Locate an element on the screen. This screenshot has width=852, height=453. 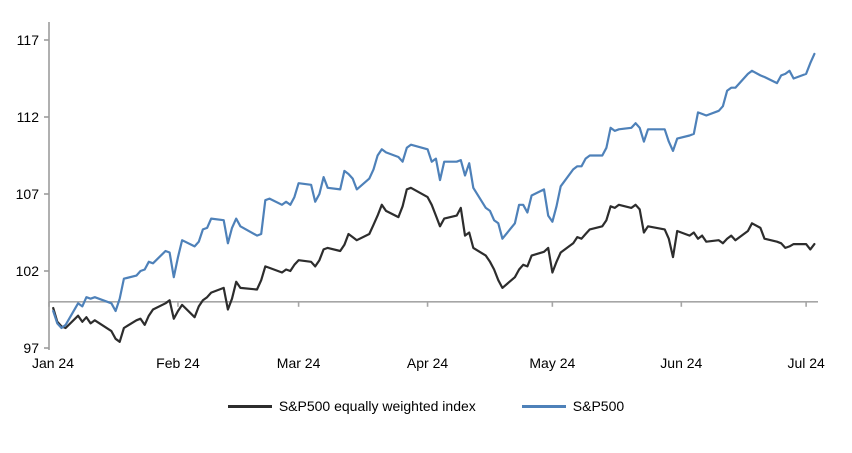
x-tick-label: May 24 is located at coordinates (552, 363).